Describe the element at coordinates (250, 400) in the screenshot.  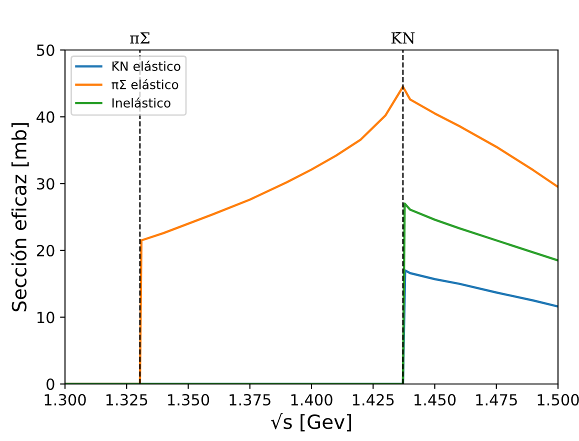
I see `x-tick-label: 1.375` at that location.